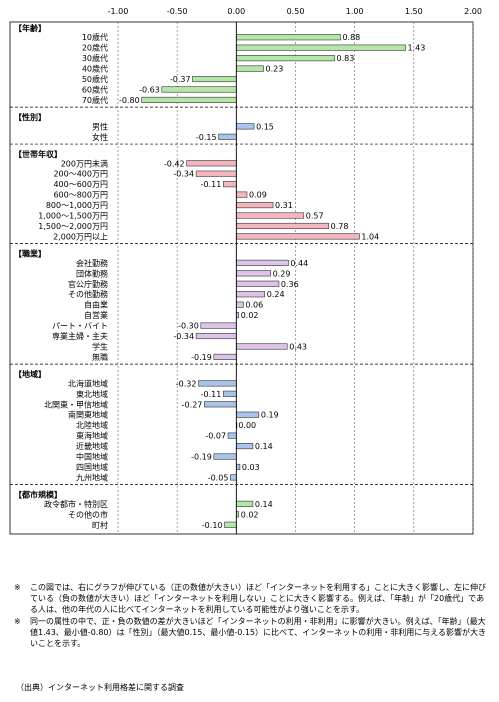  Describe the element at coordinates (95, 100) in the screenshot. I see `category-label: 70歳代` at that location.